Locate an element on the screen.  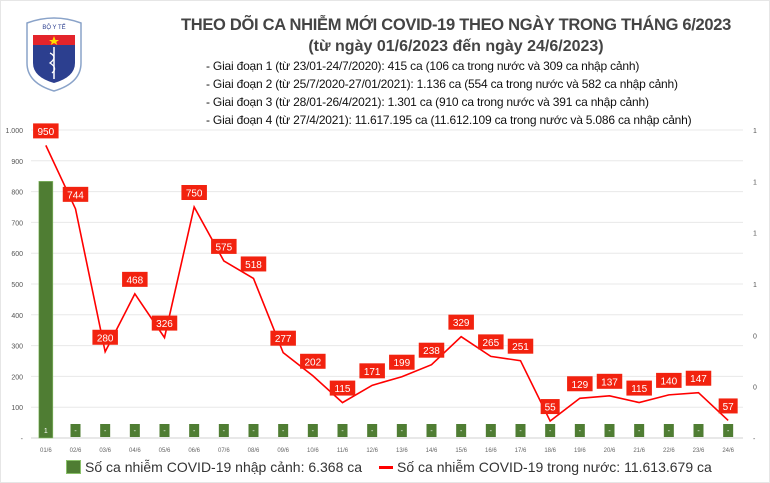
line-data-label: 329 is located at coordinates (461, 323).